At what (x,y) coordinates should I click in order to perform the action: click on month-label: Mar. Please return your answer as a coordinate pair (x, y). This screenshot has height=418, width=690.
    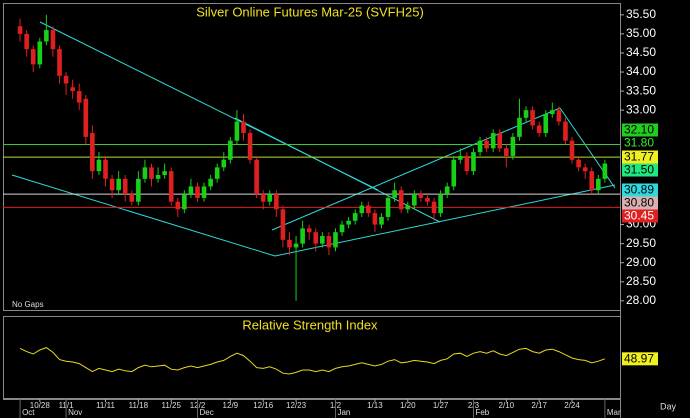
    Looking at the image, I should click on (614, 412).